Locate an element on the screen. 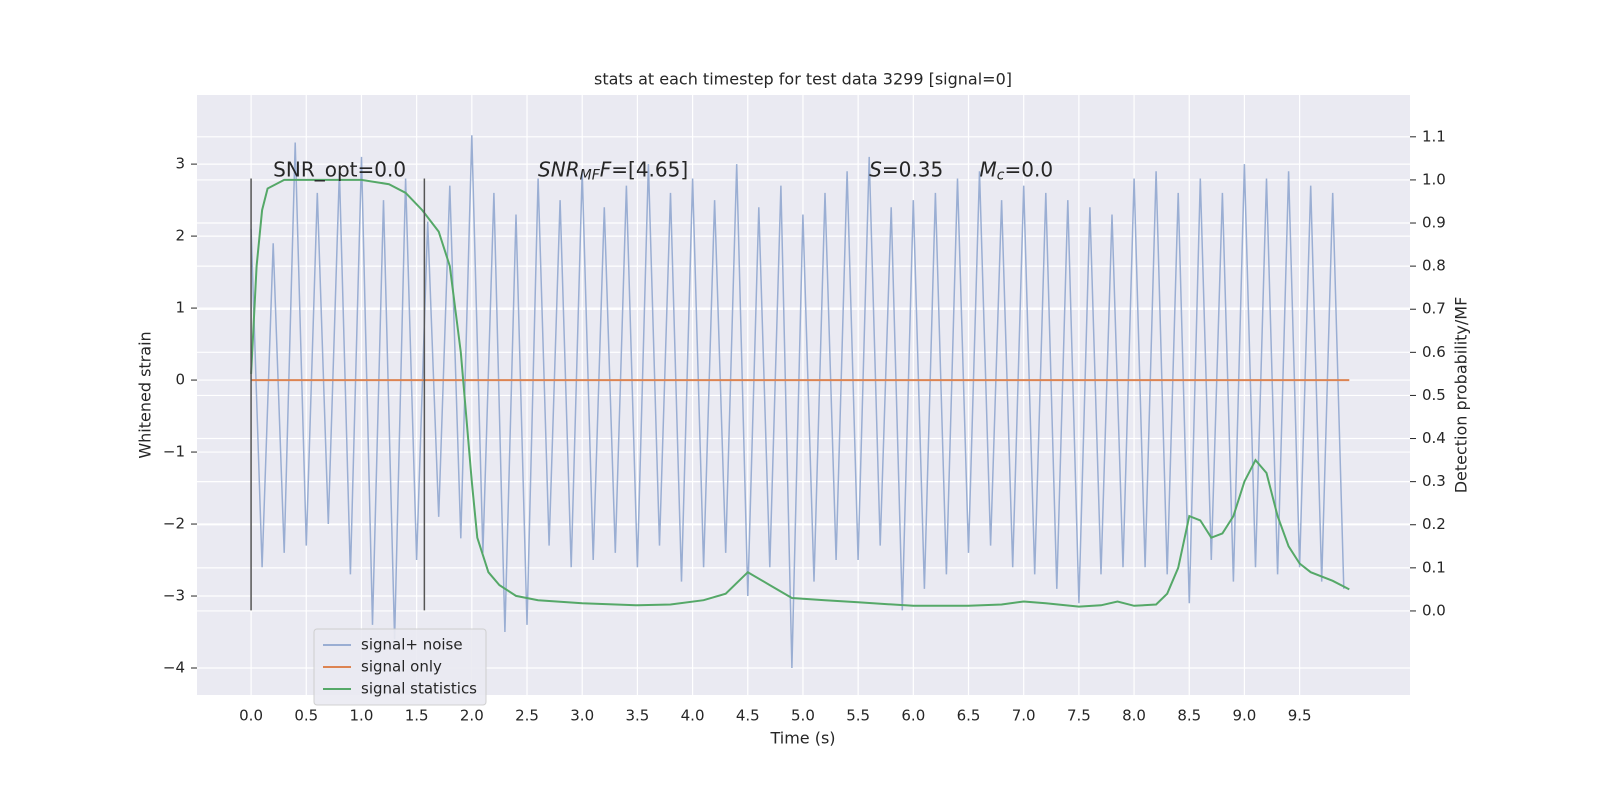 Image resolution: width=1600 pixels, height=800 pixels. annotation: Mc=0.0 is located at coordinates (1017, 170).